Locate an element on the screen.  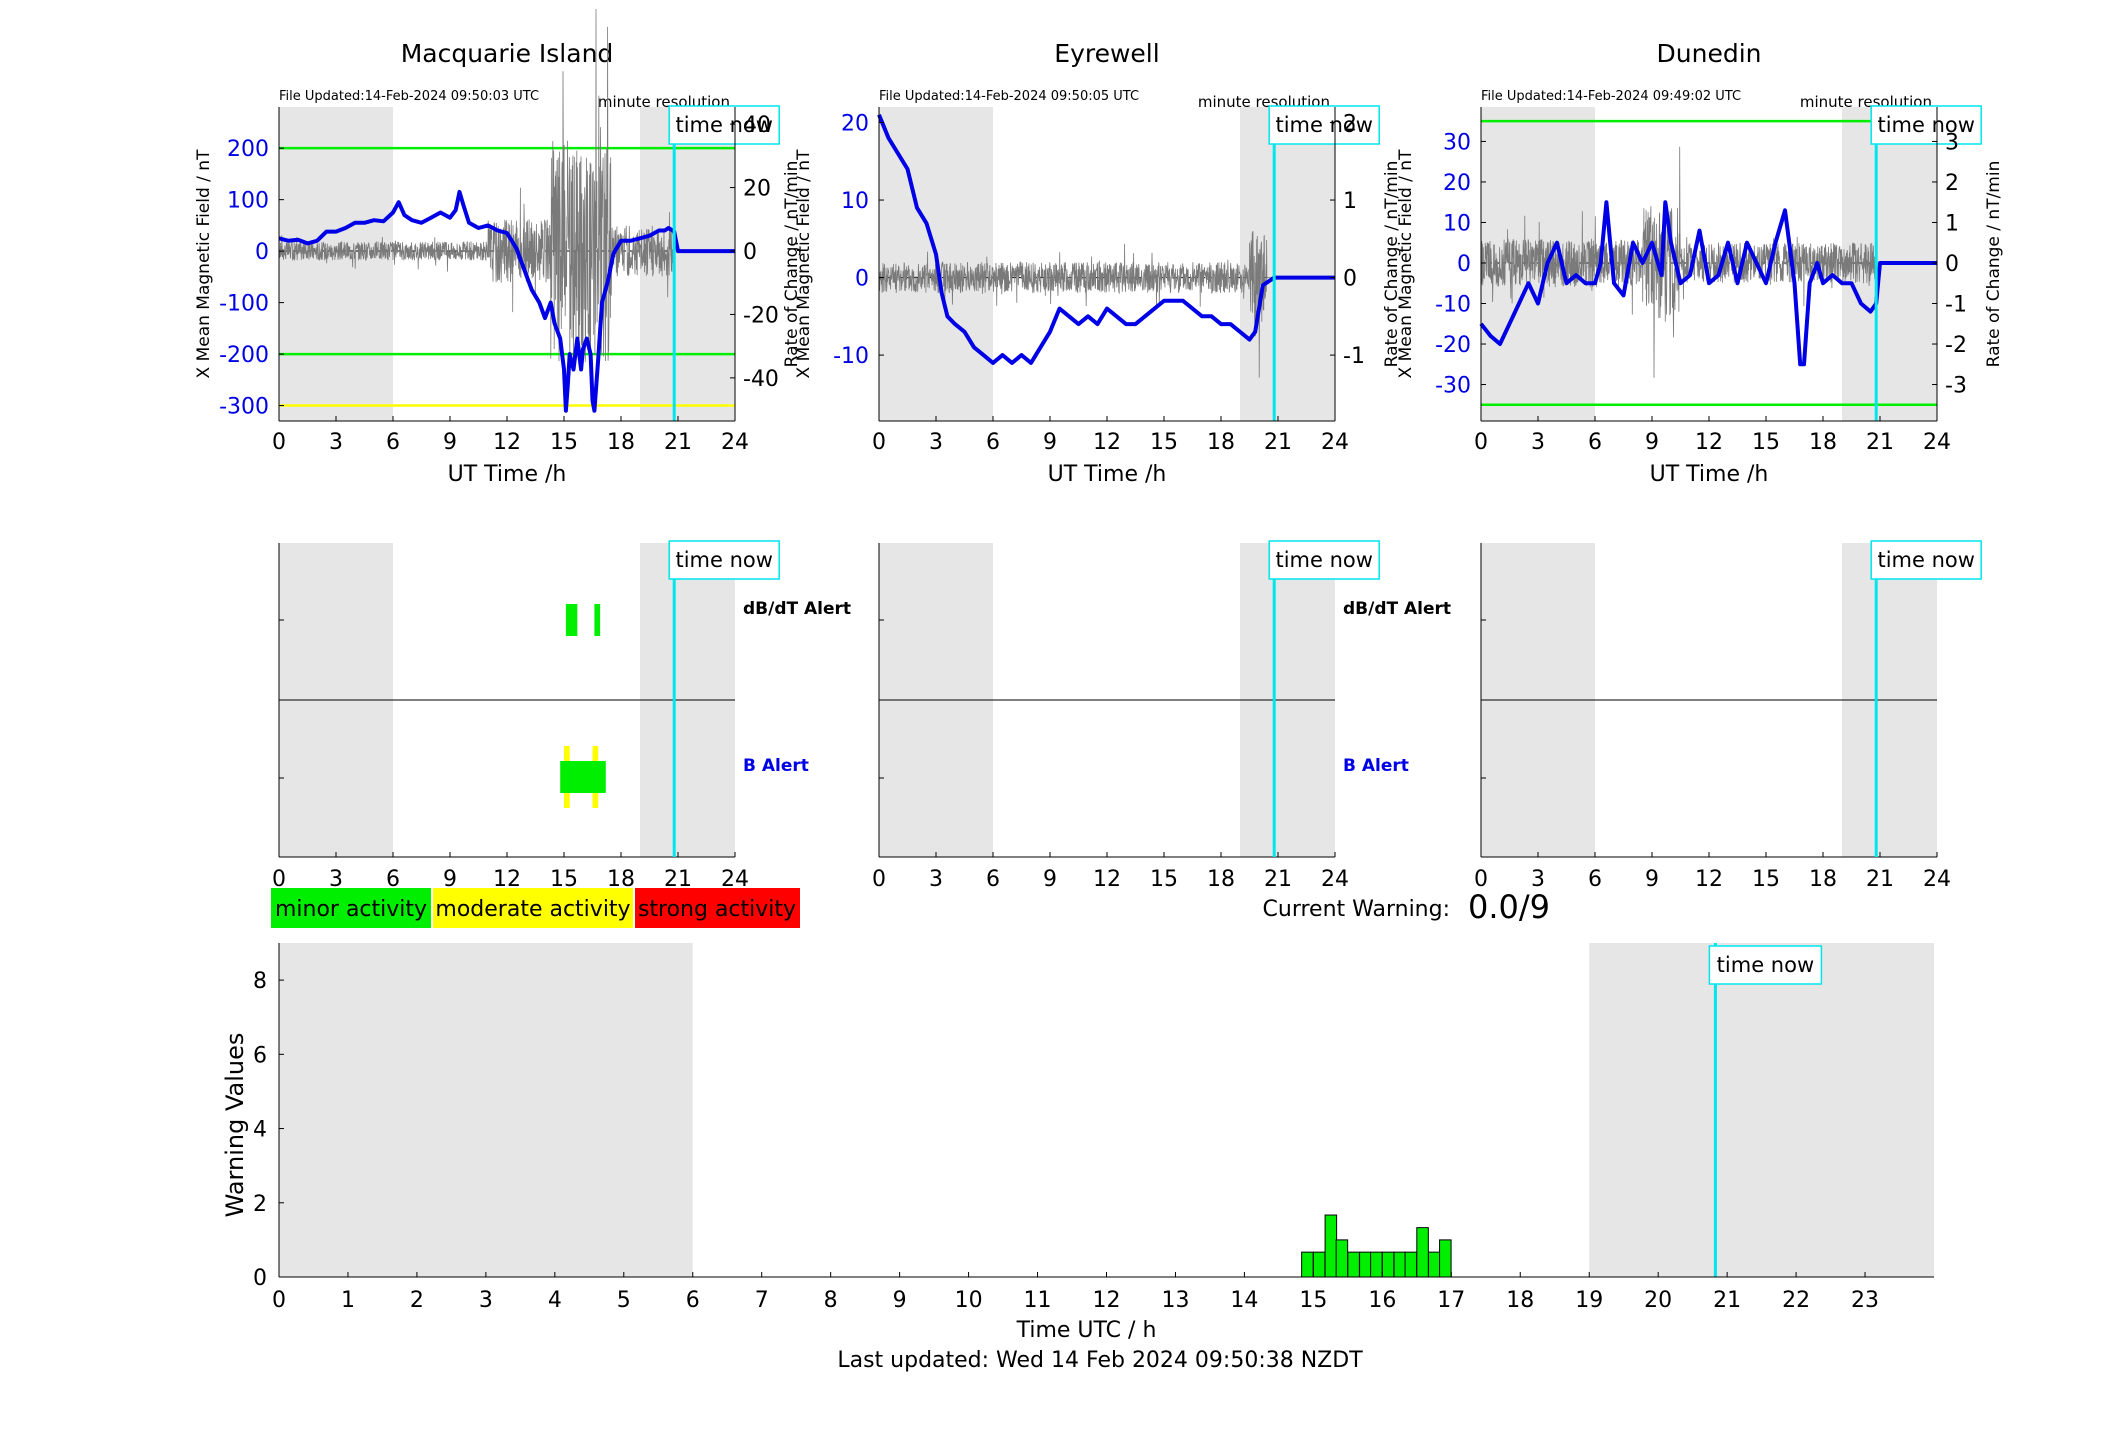
legend-strong-label: strong activity is located at coordinates (717, 909).